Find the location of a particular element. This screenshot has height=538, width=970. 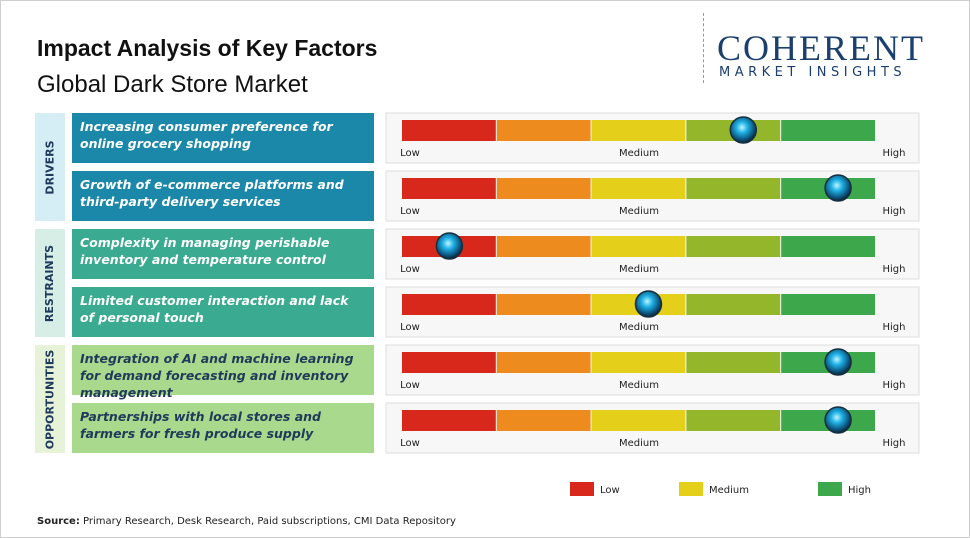

group-label: OPPORTUNITIES is located at coordinates (50, 399).